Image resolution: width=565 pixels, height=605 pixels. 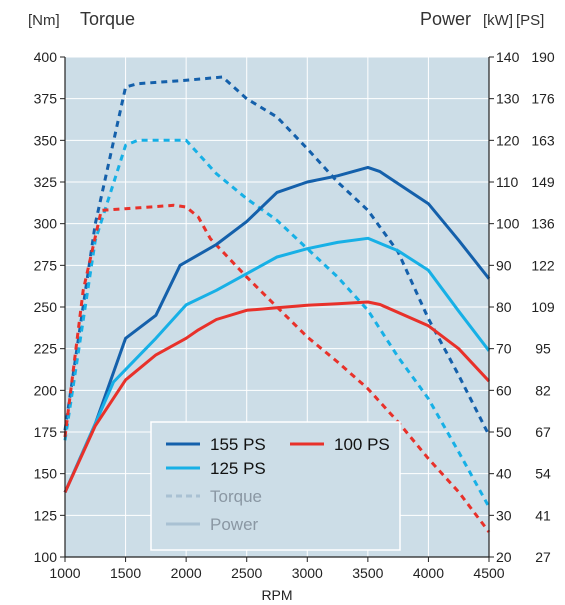 What do you see at coordinates (46, 57) in the screenshot?
I see `y-tick-label-torque: 400` at bounding box center [46, 57].